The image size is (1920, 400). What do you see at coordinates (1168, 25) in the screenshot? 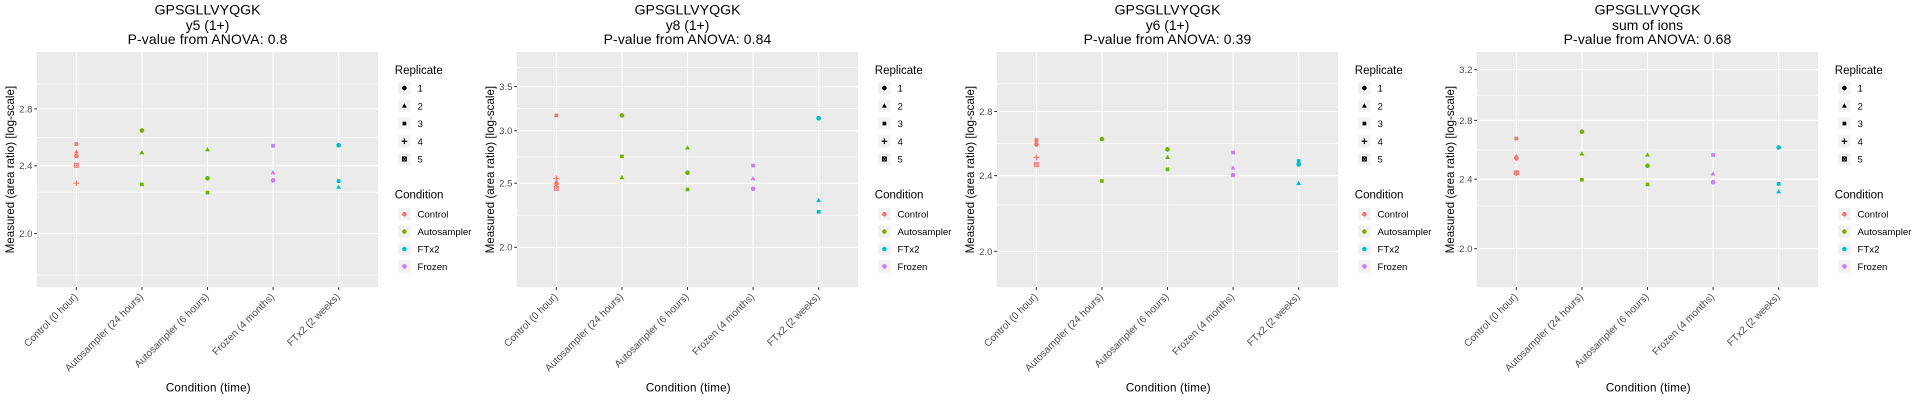
I see `svg-text: y6 (1+)` at bounding box center [1168, 25].